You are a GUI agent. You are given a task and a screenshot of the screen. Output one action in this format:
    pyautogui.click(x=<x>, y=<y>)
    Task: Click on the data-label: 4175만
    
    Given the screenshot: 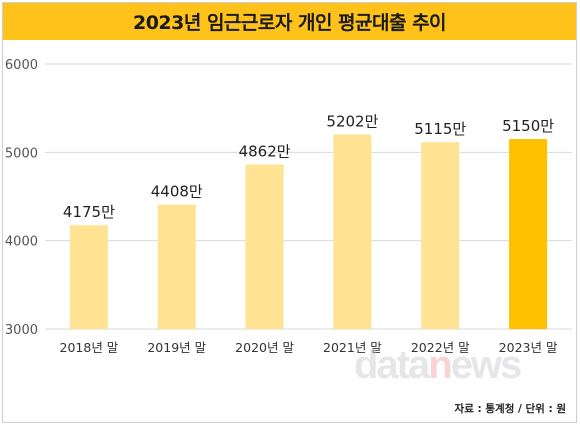 What is the action you would take?
    pyautogui.click(x=89, y=212)
    